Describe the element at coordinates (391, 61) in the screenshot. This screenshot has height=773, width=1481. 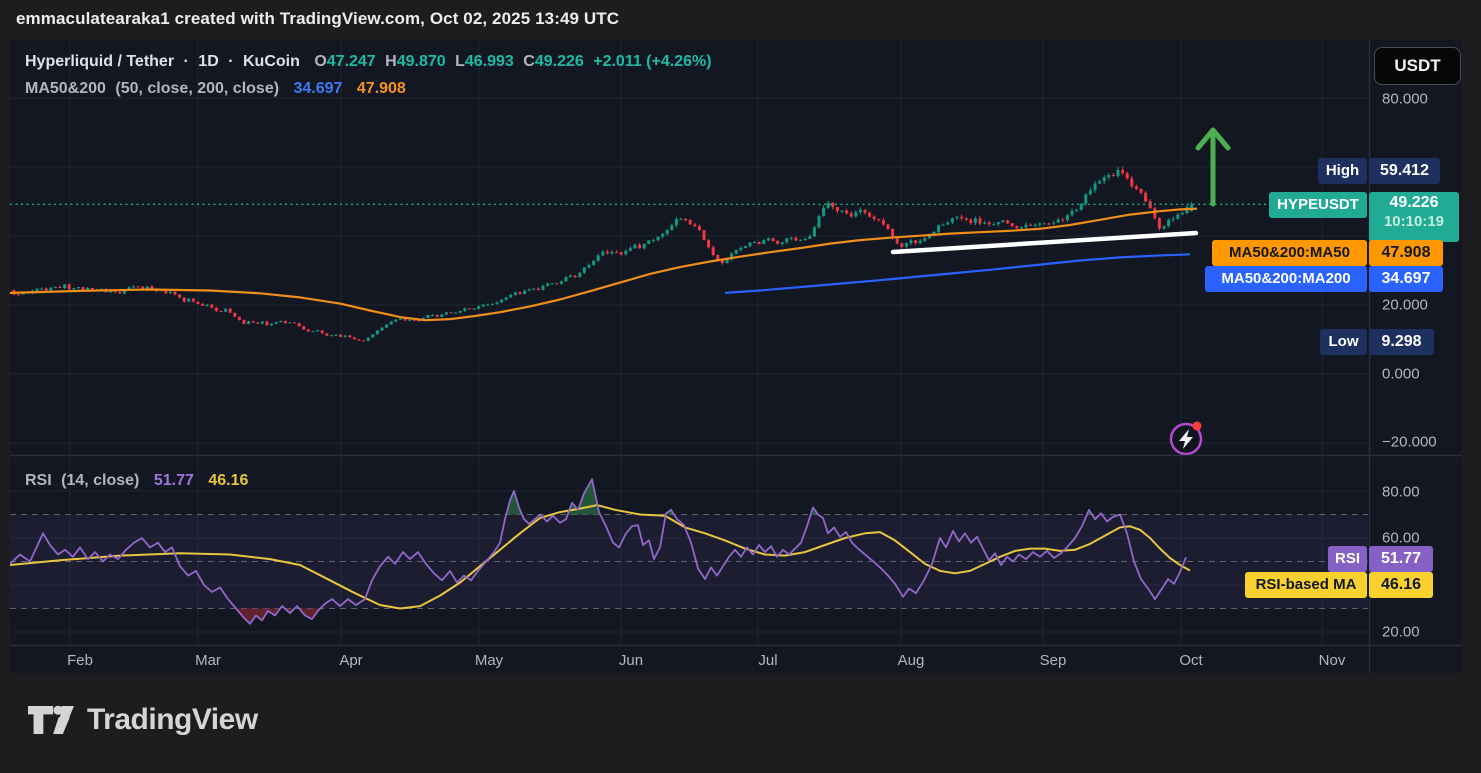
I see `high-label: H` at that location.